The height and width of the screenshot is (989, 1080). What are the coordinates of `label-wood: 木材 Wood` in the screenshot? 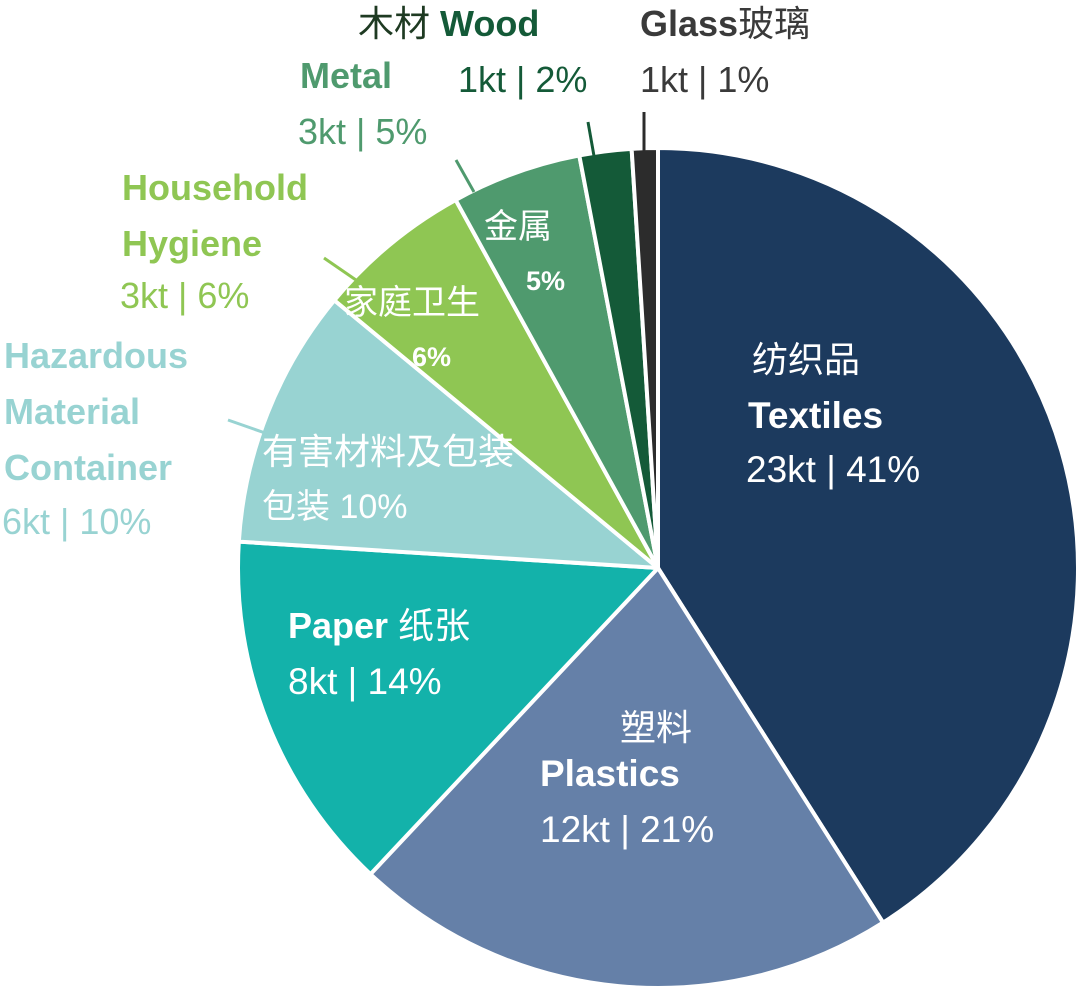 It's located at (448, 23).